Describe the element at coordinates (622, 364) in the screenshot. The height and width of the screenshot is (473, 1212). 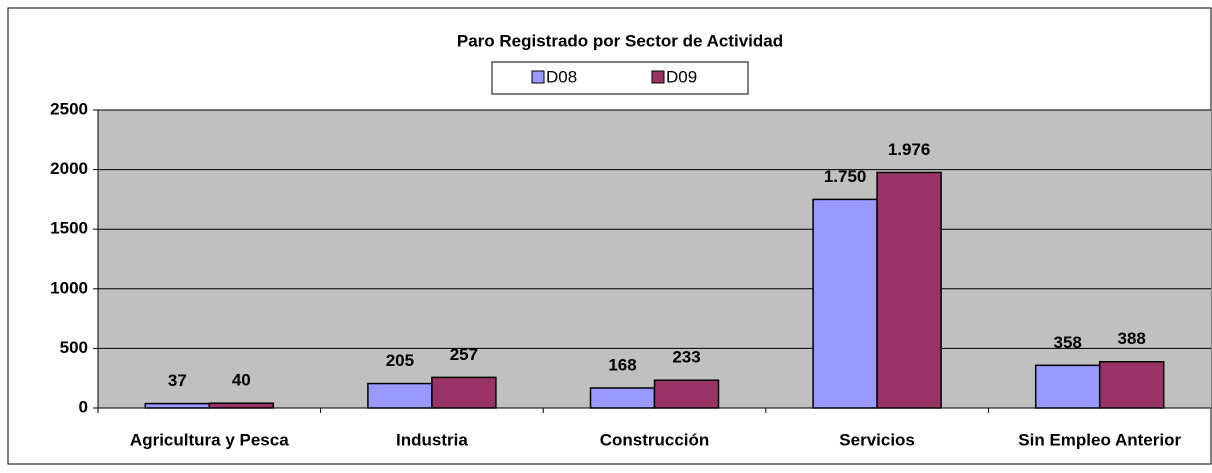
I see `value-label: 168` at that location.